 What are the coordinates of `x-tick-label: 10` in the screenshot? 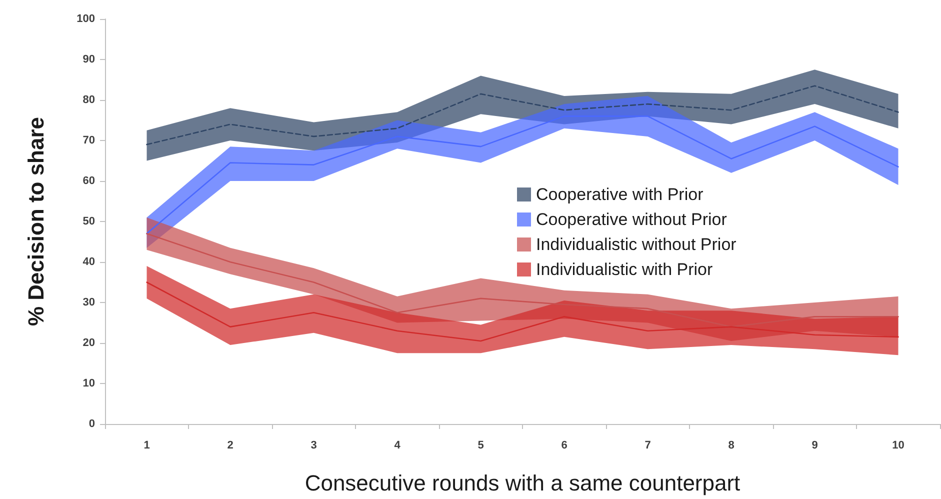 It's located at (898, 446).